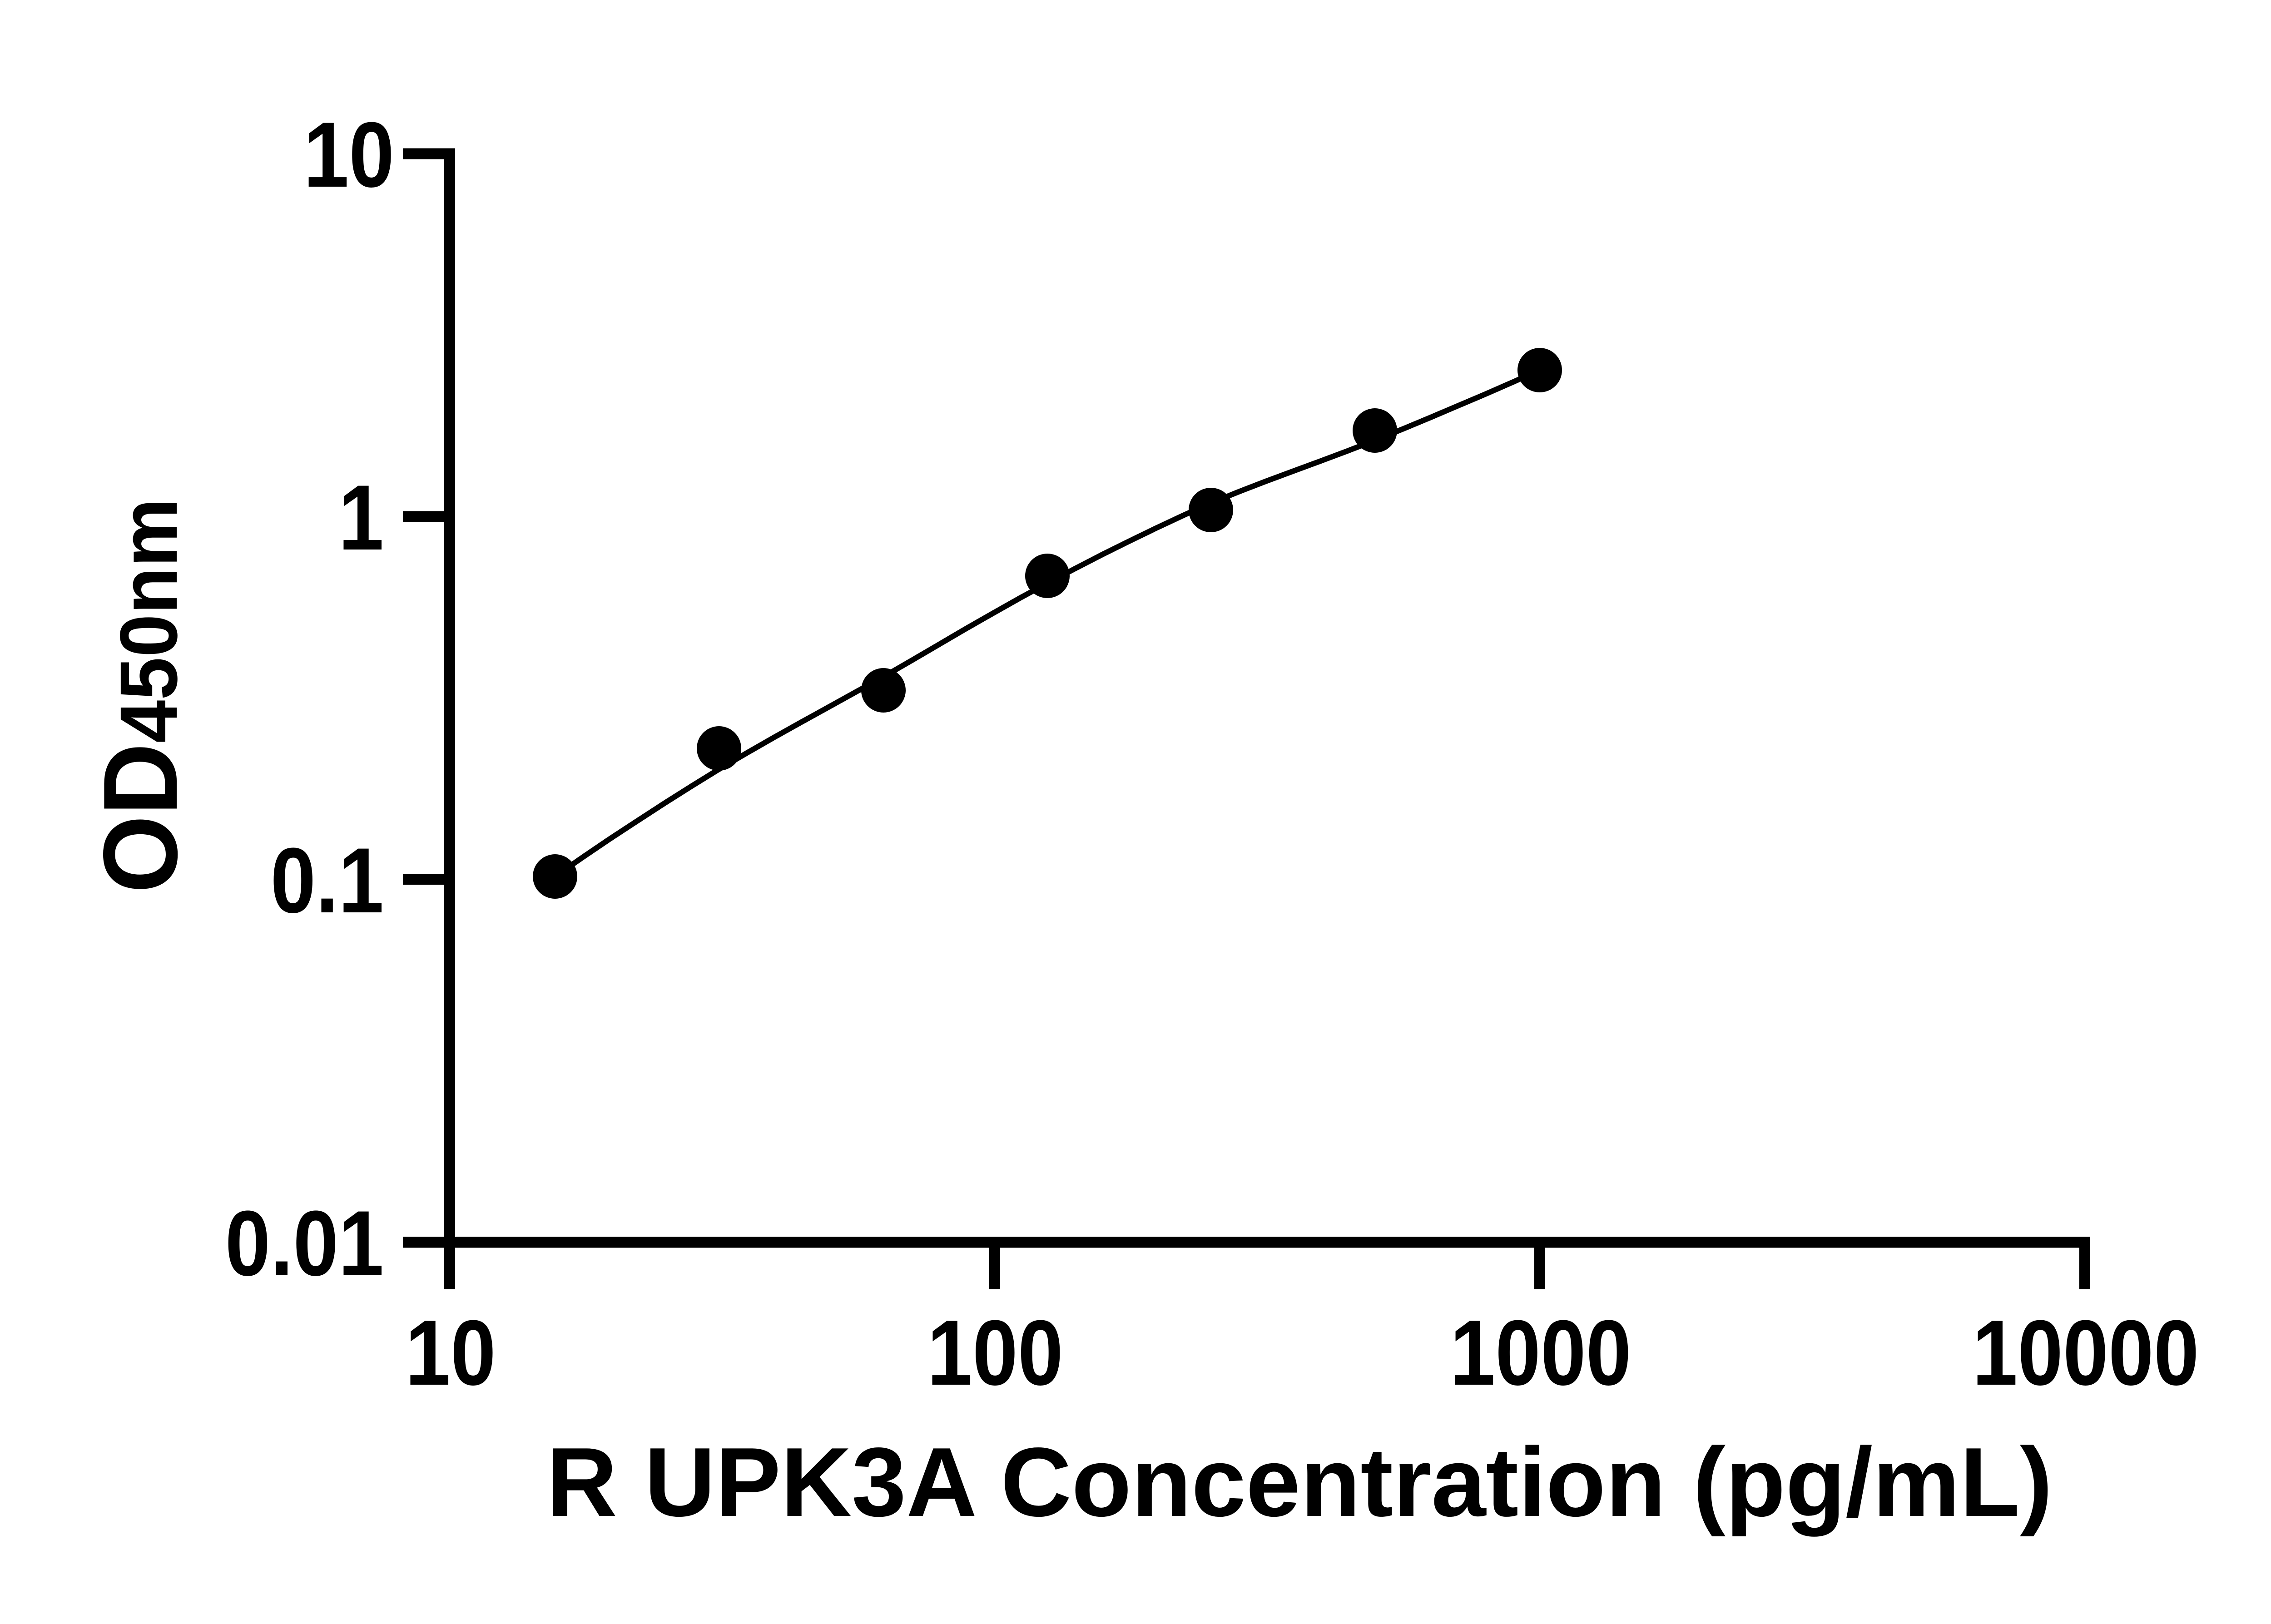 Image resolution: width=2271 pixels, height=1624 pixels. I want to click on svg-text: 100, so click(995, 1352).